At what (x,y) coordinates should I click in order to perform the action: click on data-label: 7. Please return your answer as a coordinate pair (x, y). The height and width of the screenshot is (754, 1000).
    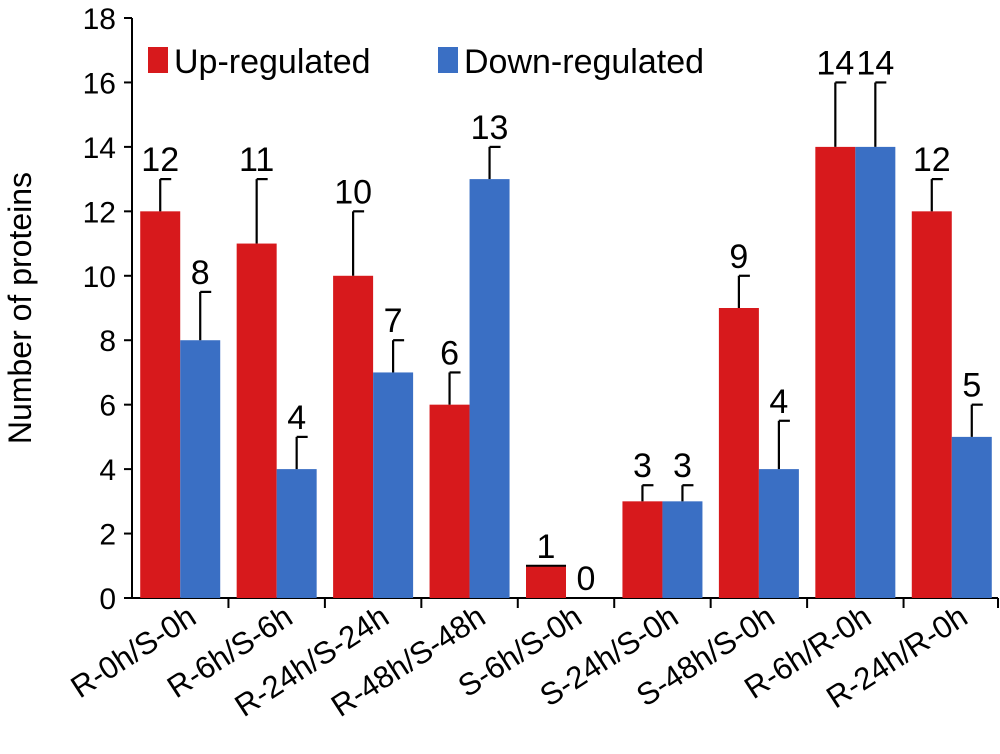
    Looking at the image, I should click on (393, 321).